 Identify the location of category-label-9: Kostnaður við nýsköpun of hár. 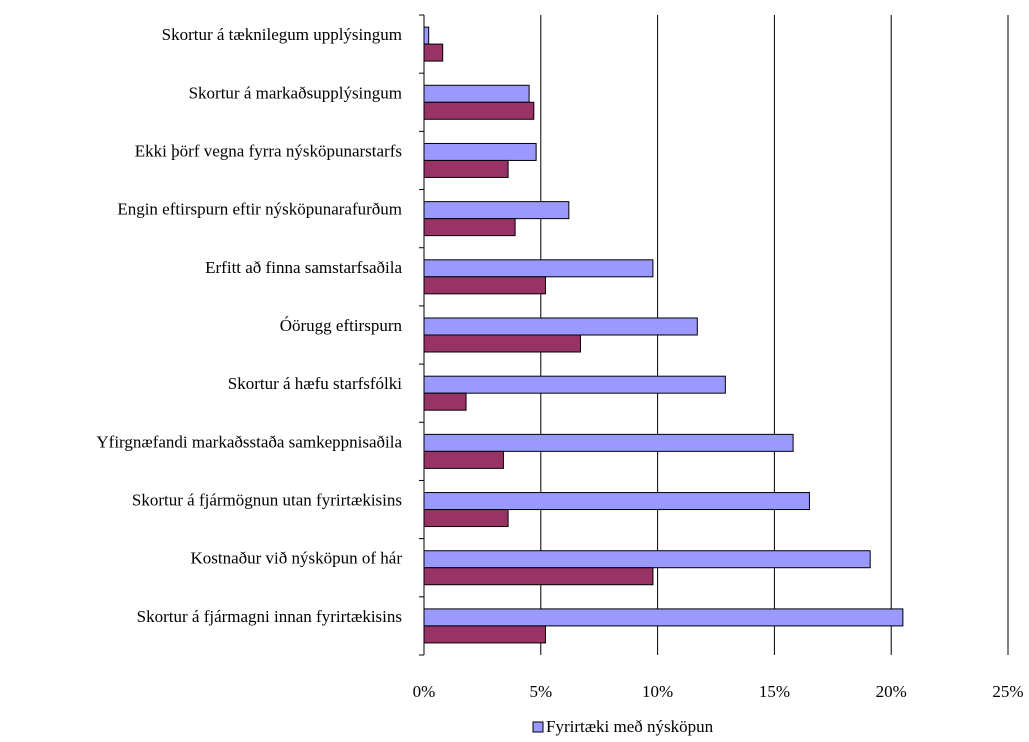
(296, 558).